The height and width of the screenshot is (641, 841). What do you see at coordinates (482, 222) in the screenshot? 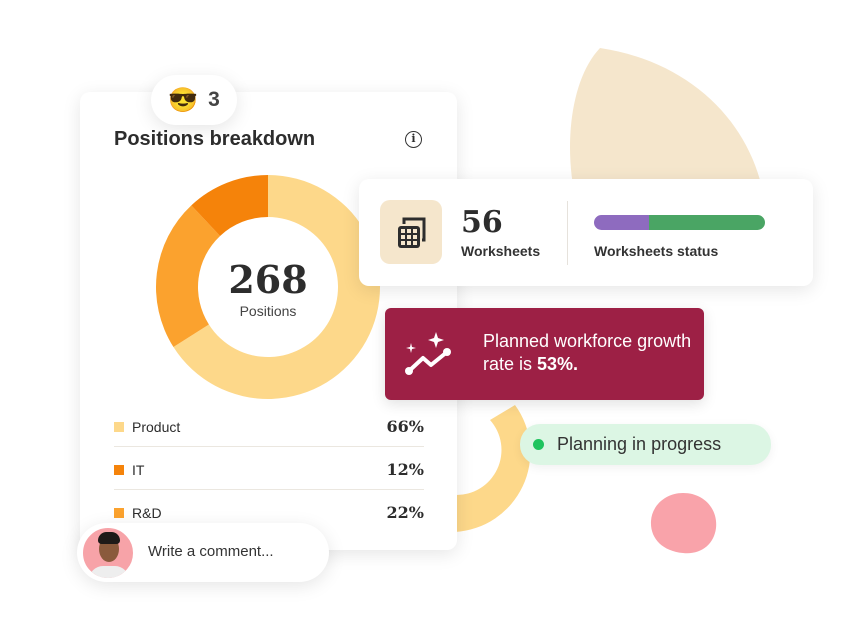
I see `worksheets-count: 56` at bounding box center [482, 222].